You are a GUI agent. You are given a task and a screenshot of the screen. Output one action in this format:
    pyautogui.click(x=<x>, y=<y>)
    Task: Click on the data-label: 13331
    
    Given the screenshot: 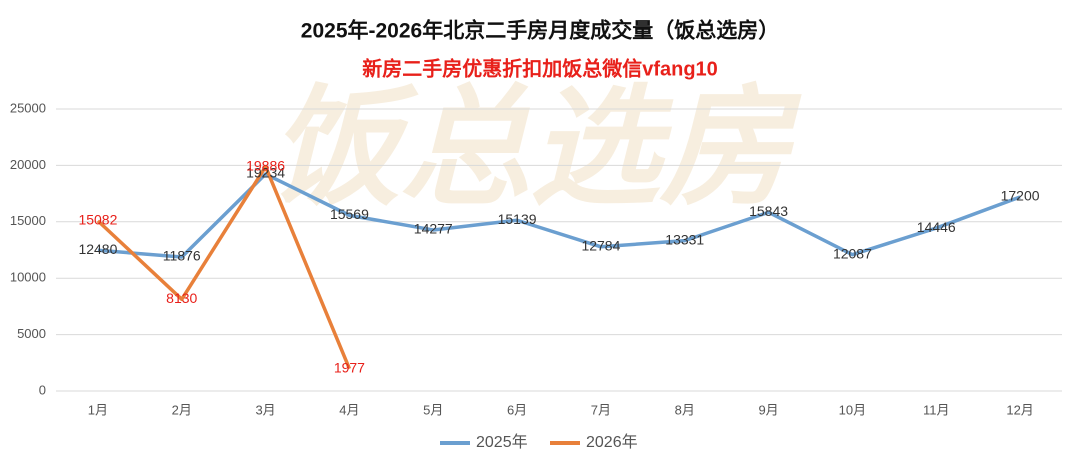 What is the action you would take?
    pyautogui.click(x=684, y=239)
    